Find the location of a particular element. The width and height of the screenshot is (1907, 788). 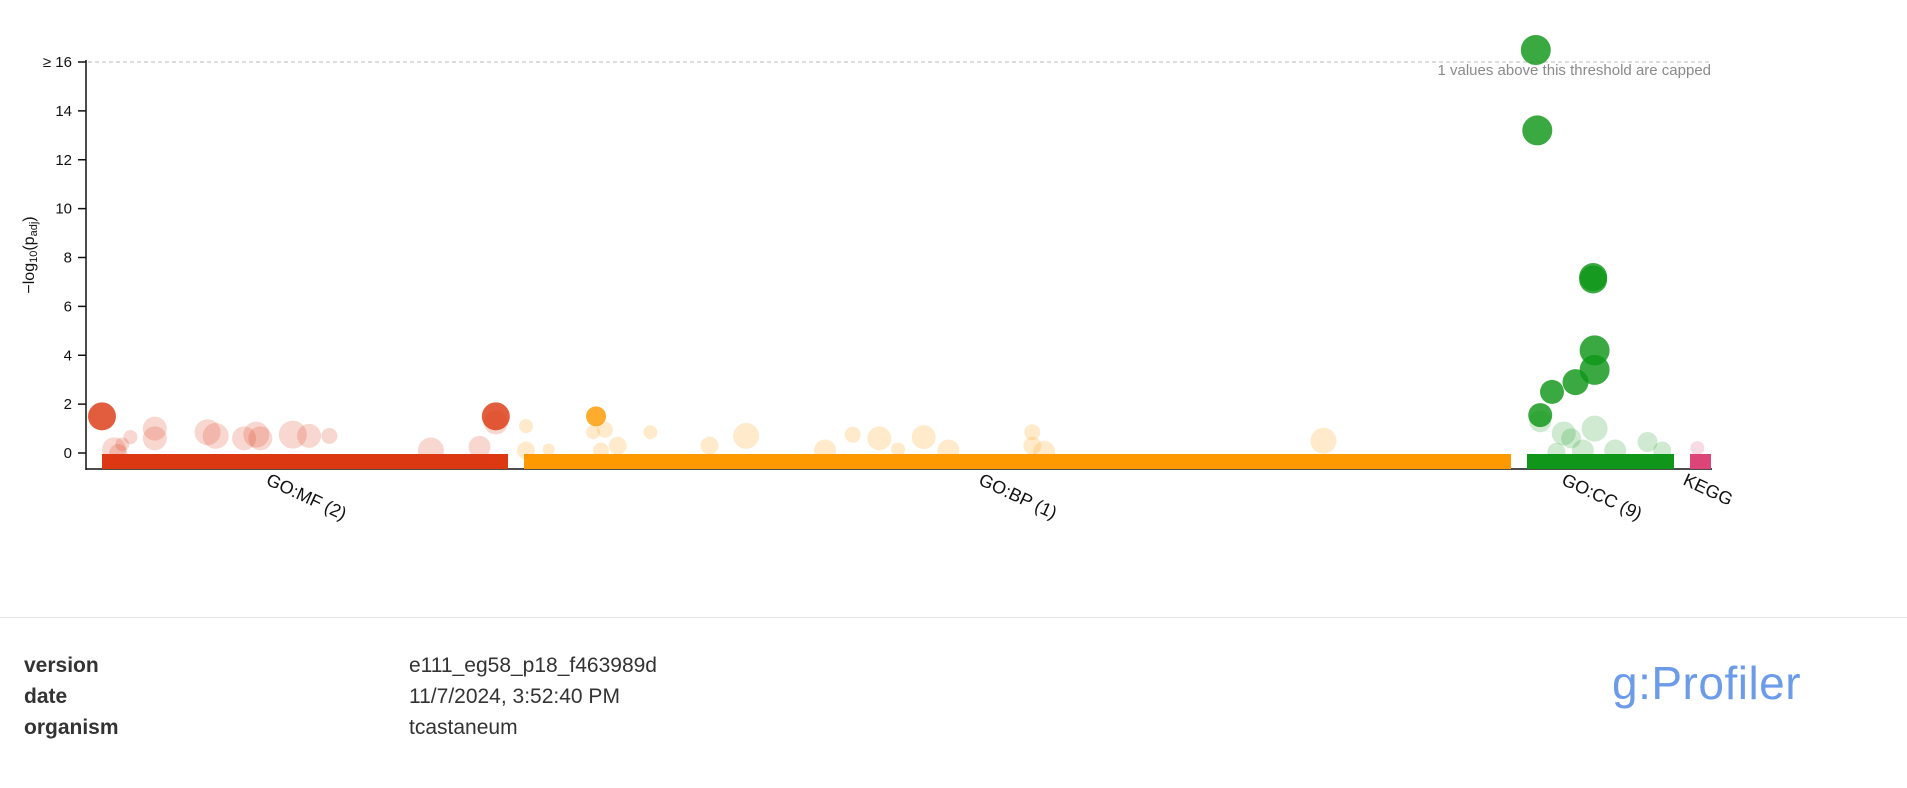

metadata-row-organism: organism tcastaneum is located at coordinates (340, 727).